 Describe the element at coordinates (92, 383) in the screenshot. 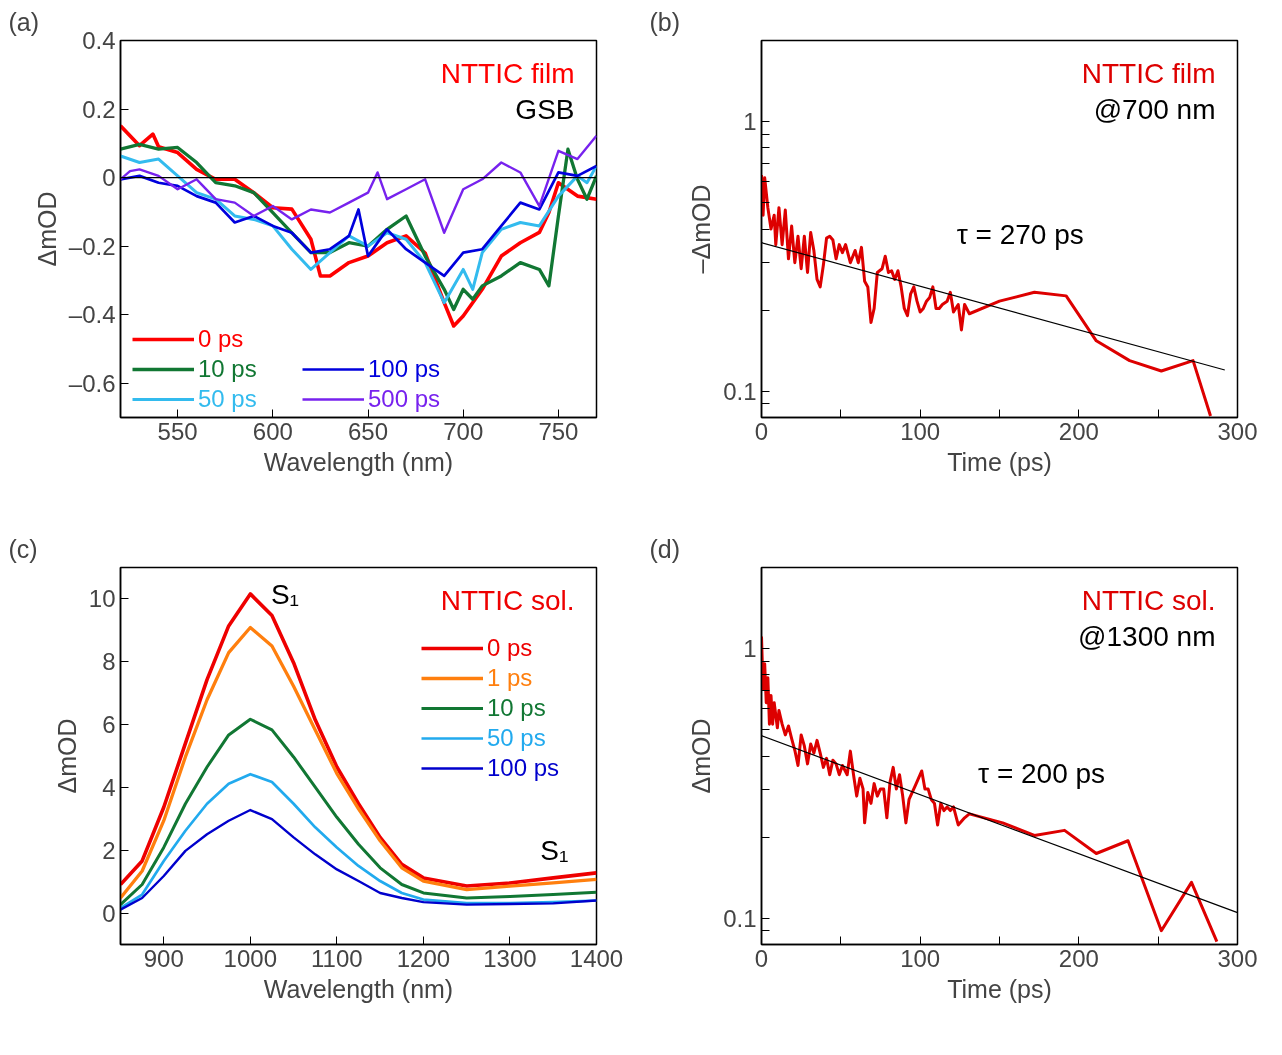

I see `y-tick-label: –0.6` at that location.